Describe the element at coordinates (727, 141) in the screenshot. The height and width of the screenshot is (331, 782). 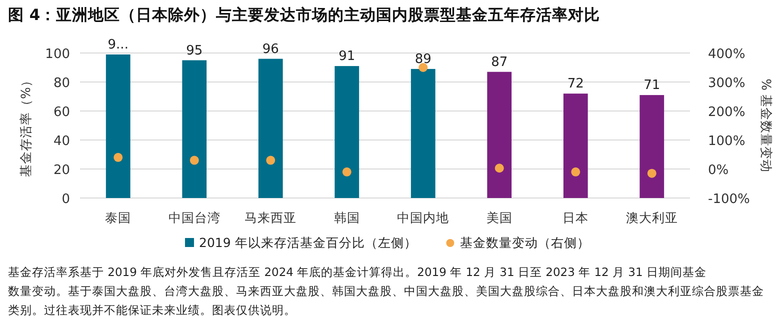
I see `y2-tick-label: 100%` at that location.